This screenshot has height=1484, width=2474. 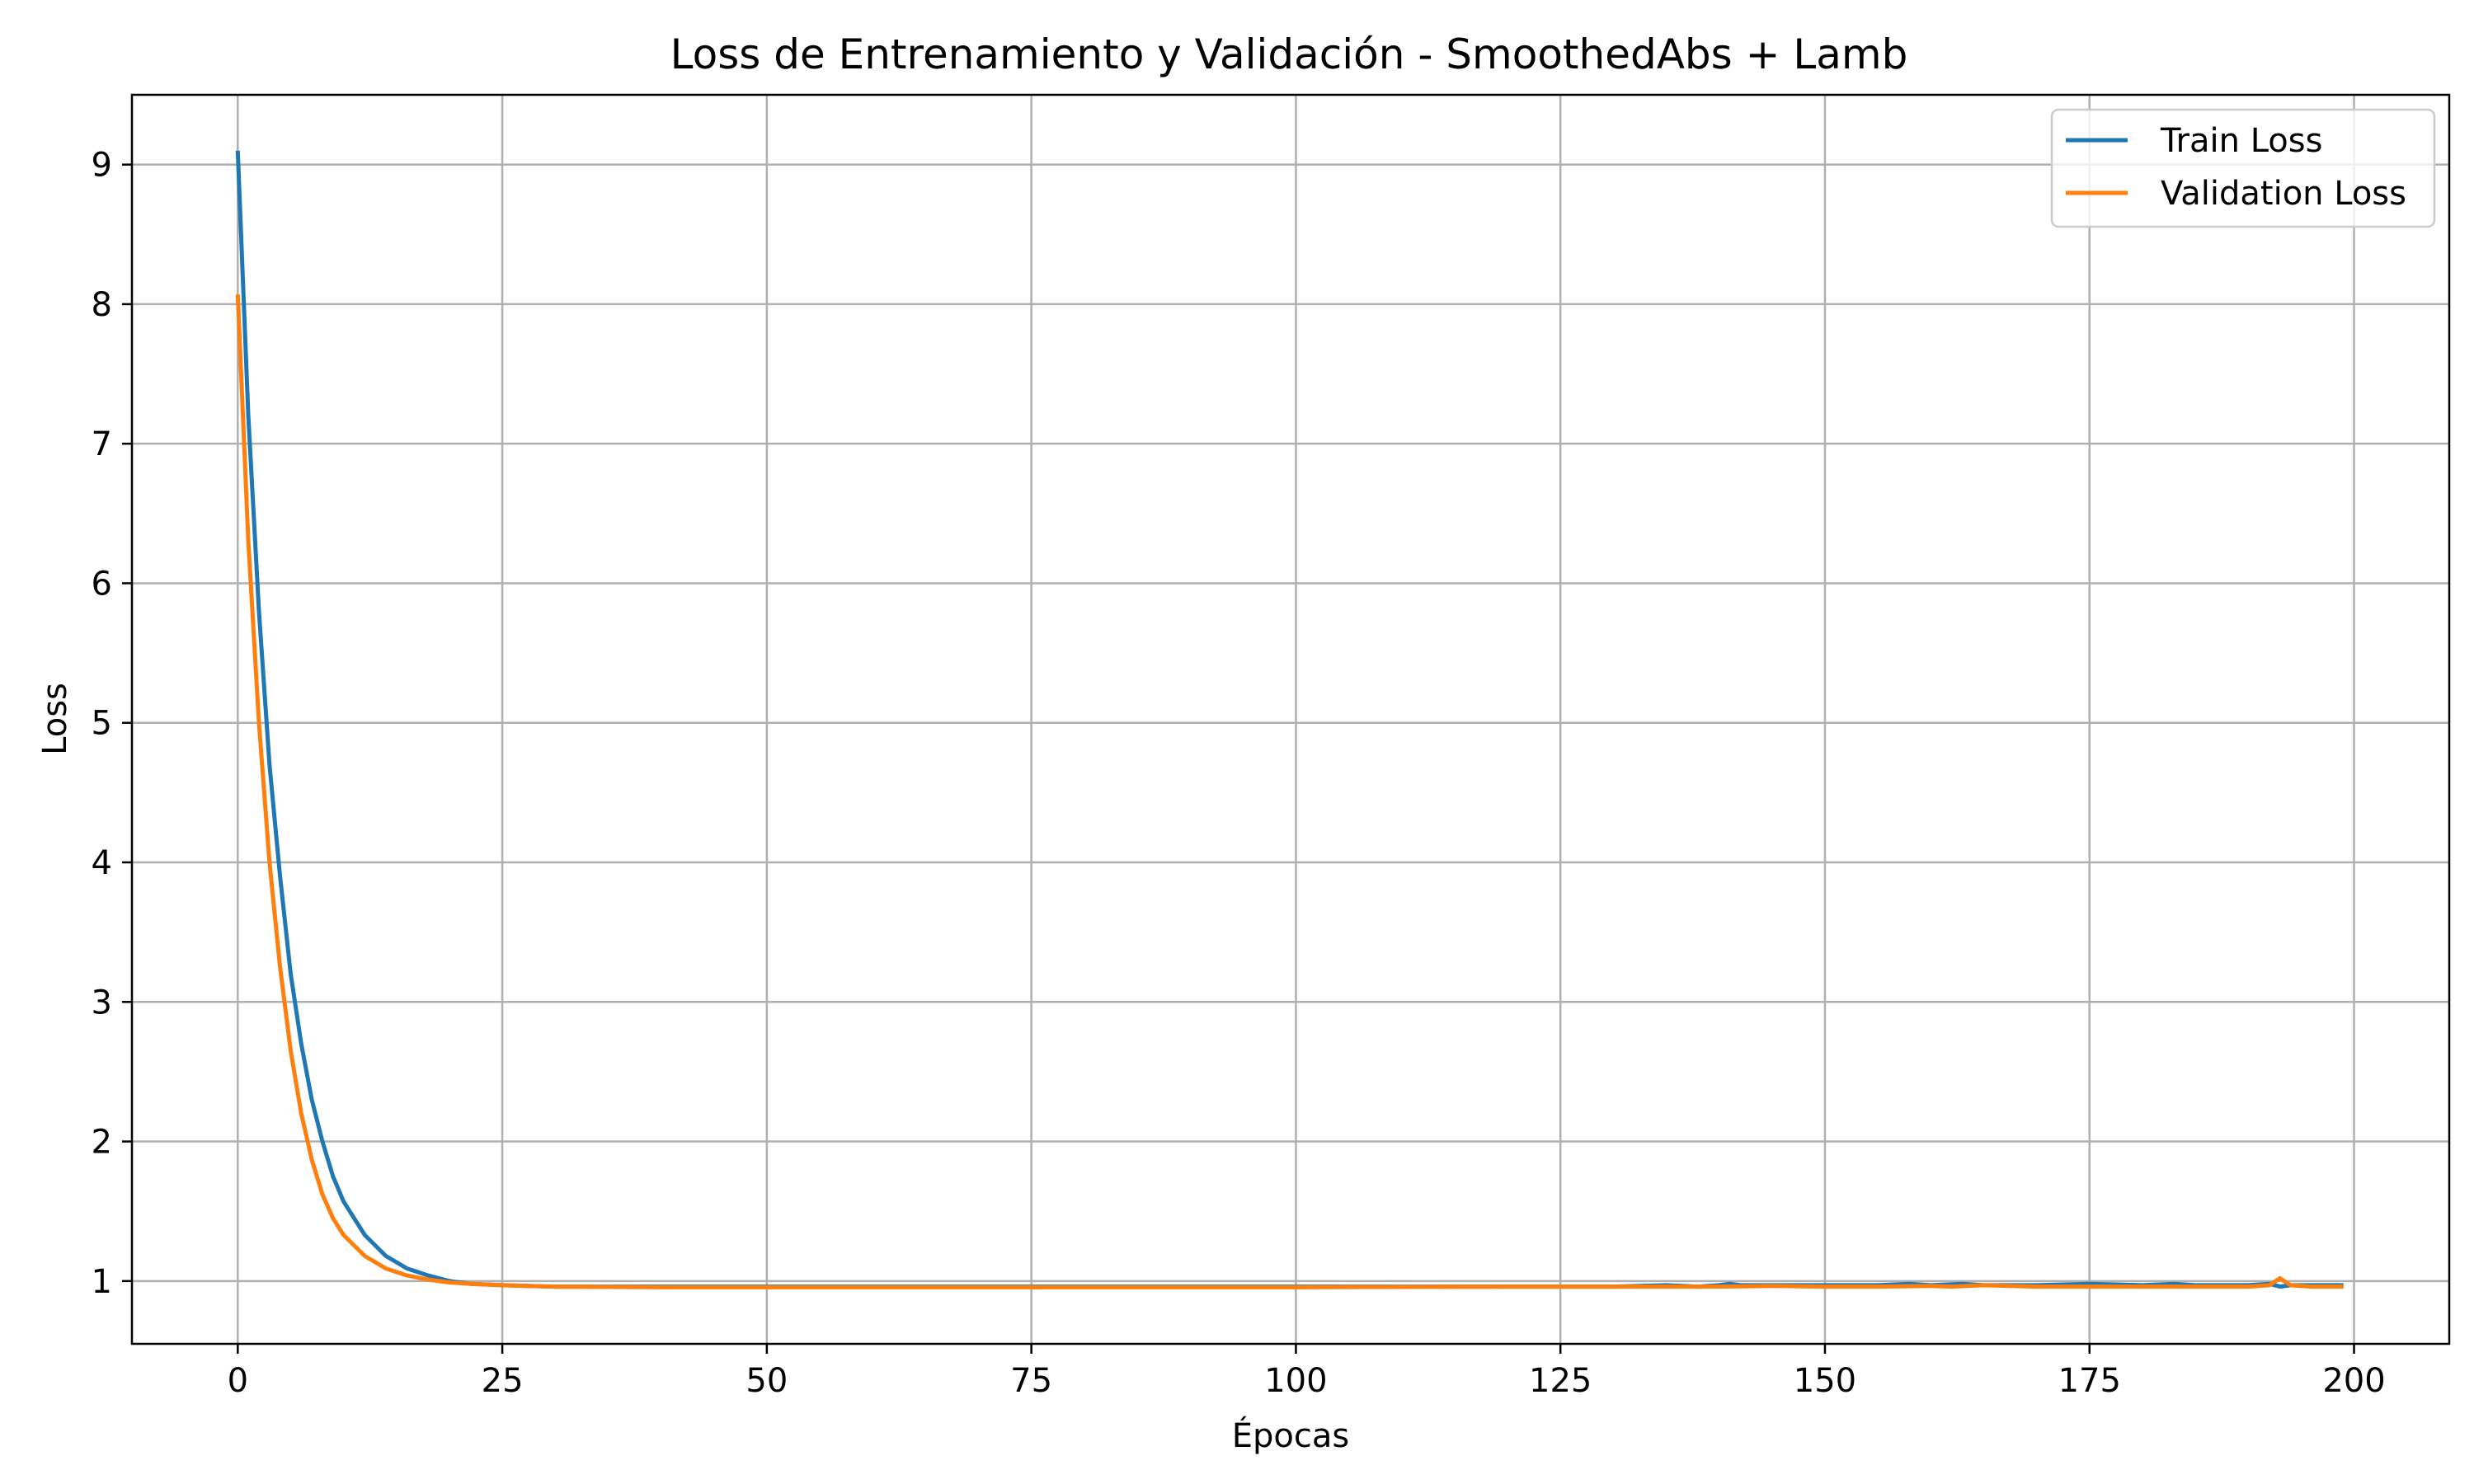 What do you see at coordinates (102, 305) in the screenshot?
I see `y-tick-label: 8` at bounding box center [102, 305].